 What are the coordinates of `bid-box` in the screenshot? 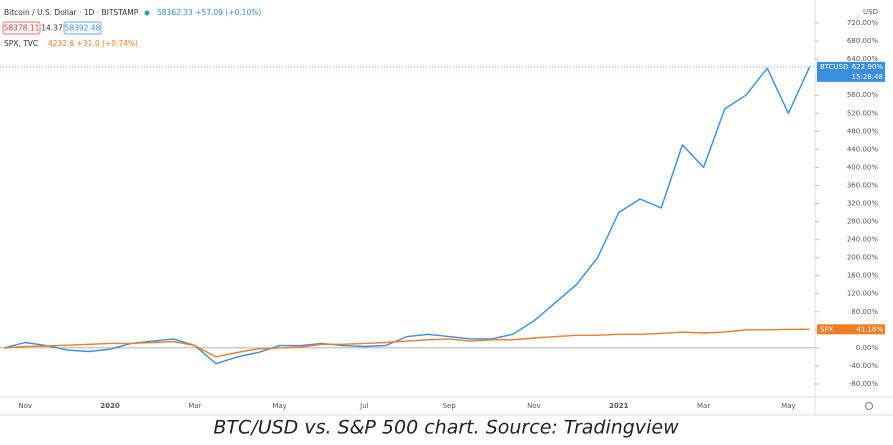 It's located at (21, 28).